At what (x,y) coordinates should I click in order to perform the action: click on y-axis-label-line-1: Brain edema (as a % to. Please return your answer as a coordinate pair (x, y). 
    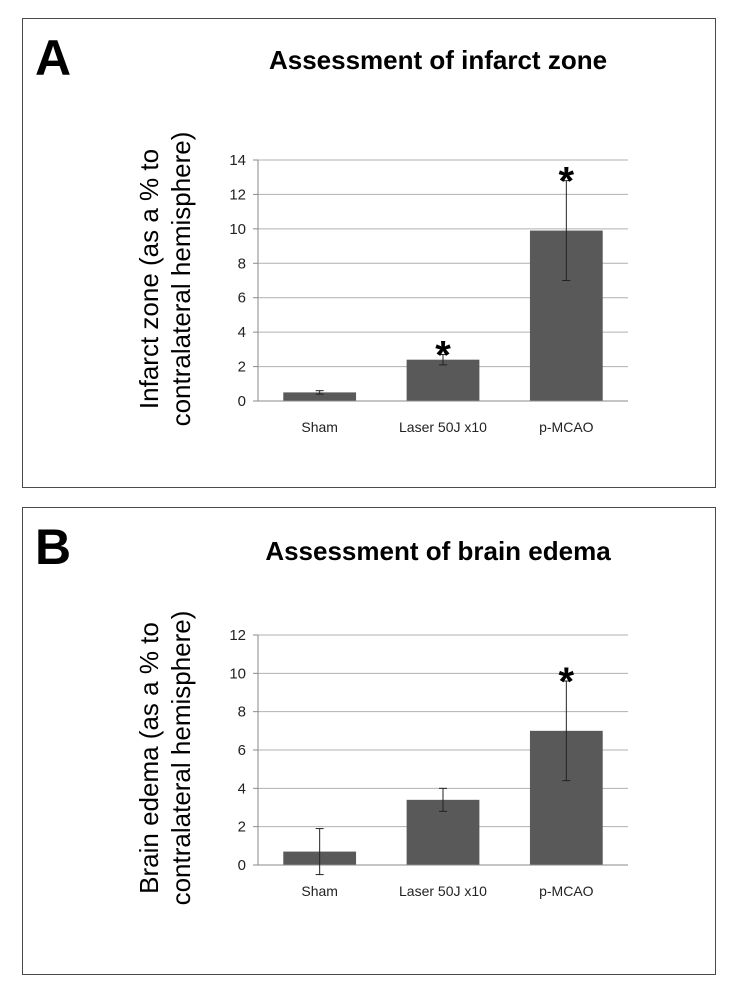
    Looking at the image, I should click on (149, 758).